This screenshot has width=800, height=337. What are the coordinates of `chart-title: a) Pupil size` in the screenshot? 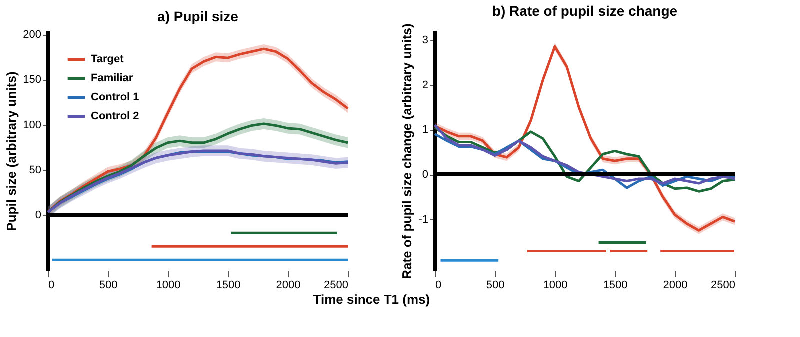 It's located at (198, 16).